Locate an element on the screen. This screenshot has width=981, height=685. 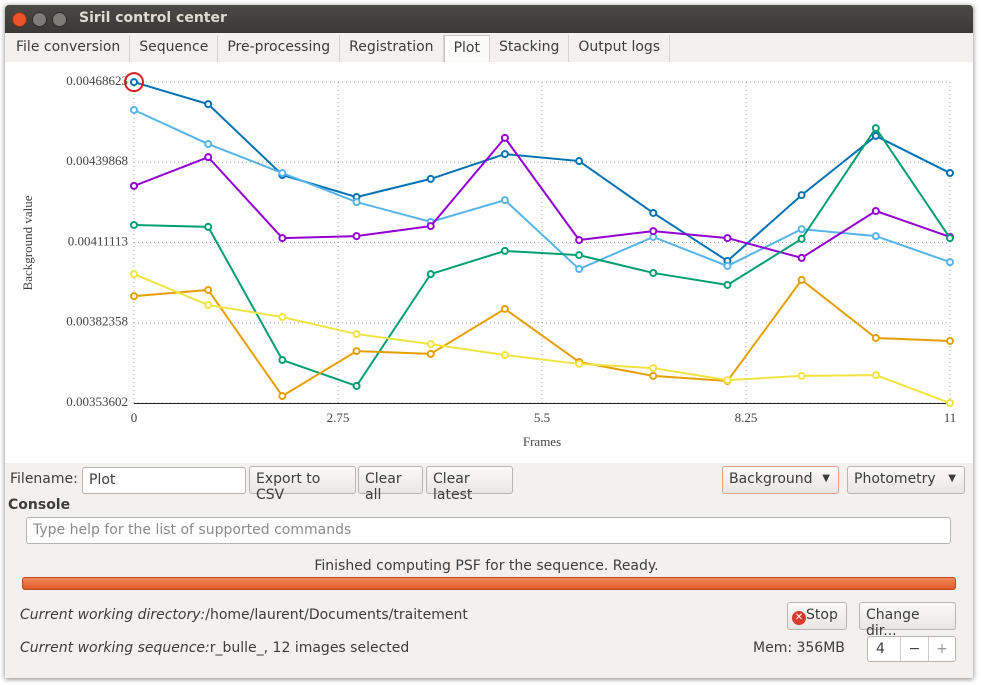
memory-label: Mem: 356MB is located at coordinates (799, 648).